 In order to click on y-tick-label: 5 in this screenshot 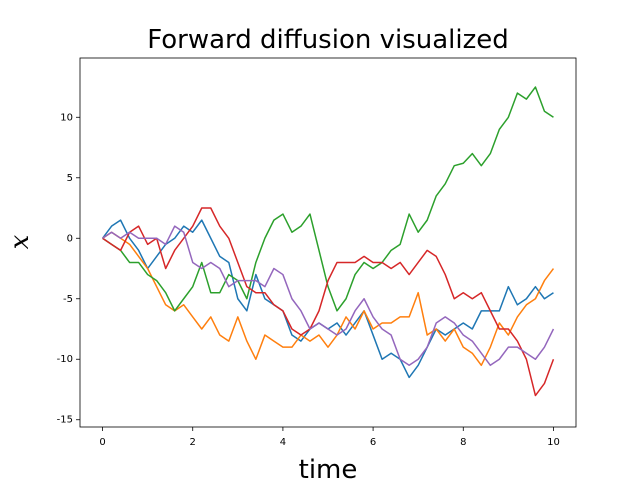, I will do `click(70, 178)`.